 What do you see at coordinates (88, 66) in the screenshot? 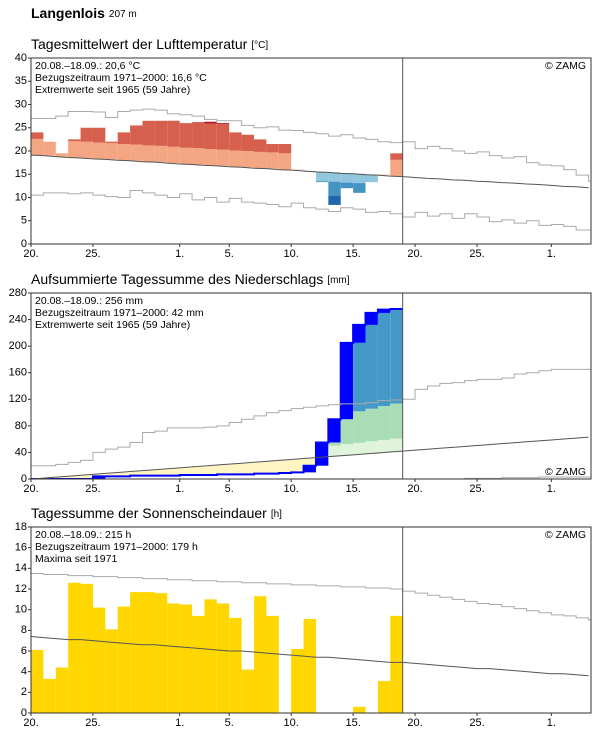
I see `legend-entry: 20.08.–18.09.: 20,6 °C` at bounding box center [88, 66].